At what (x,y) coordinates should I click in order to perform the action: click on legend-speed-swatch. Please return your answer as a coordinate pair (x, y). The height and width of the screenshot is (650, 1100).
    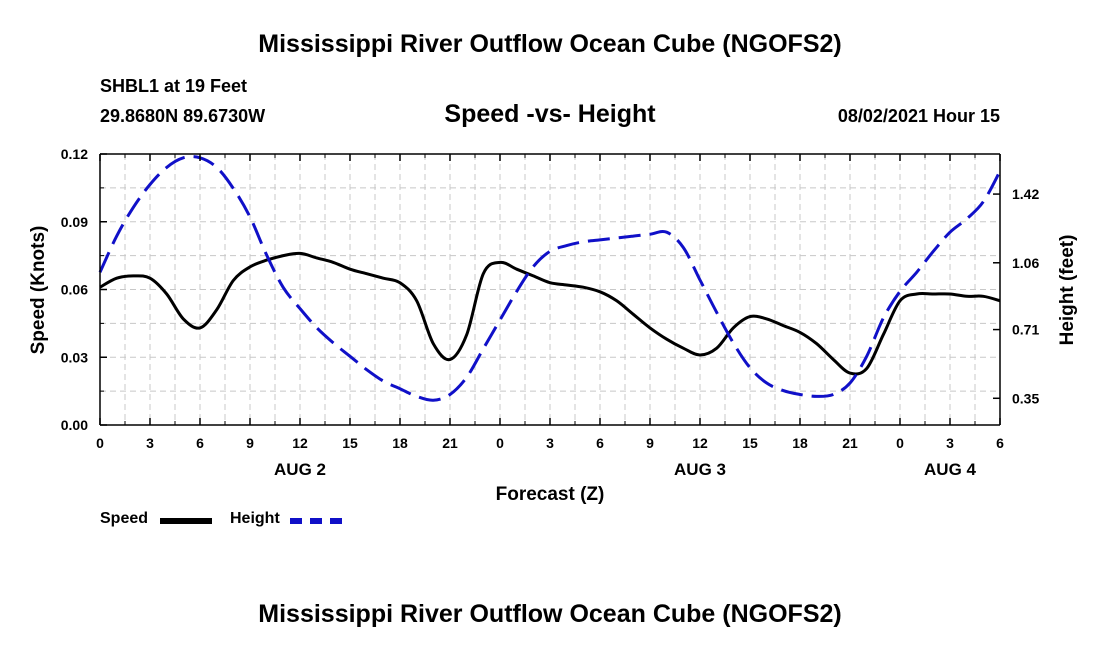
    Looking at the image, I should click on (186, 521).